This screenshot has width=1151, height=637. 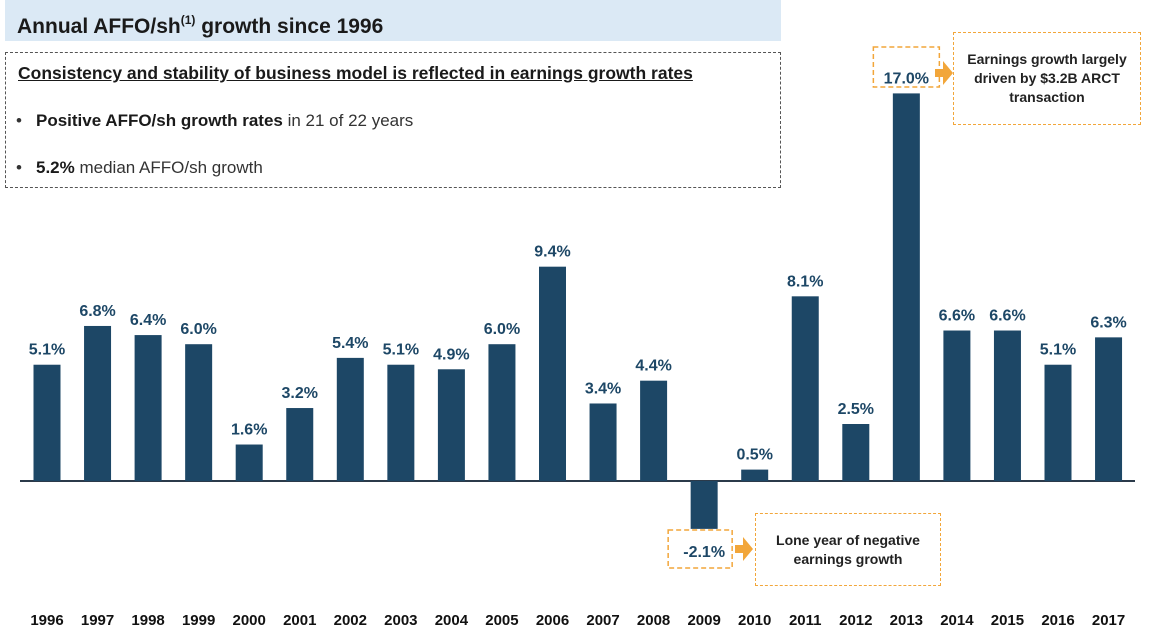 I want to click on x-tick-label-2000: 2000, so click(x=249, y=620).